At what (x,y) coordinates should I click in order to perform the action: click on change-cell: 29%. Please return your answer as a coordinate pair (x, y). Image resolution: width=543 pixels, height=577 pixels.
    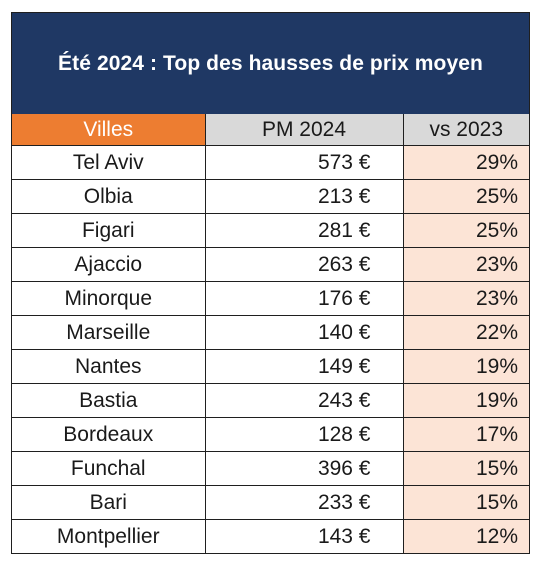
    Looking at the image, I should click on (465, 162).